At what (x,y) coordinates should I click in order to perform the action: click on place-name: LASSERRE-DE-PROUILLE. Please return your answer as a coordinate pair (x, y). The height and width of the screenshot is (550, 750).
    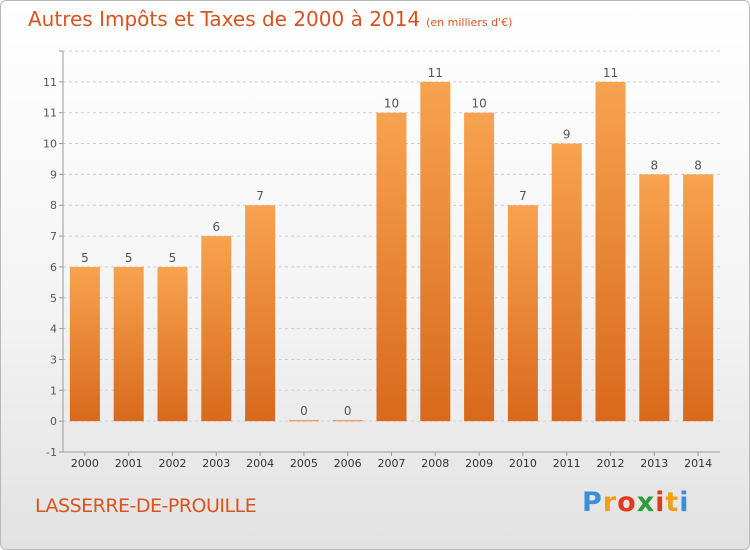
    Looking at the image, I should click on (146, 506).